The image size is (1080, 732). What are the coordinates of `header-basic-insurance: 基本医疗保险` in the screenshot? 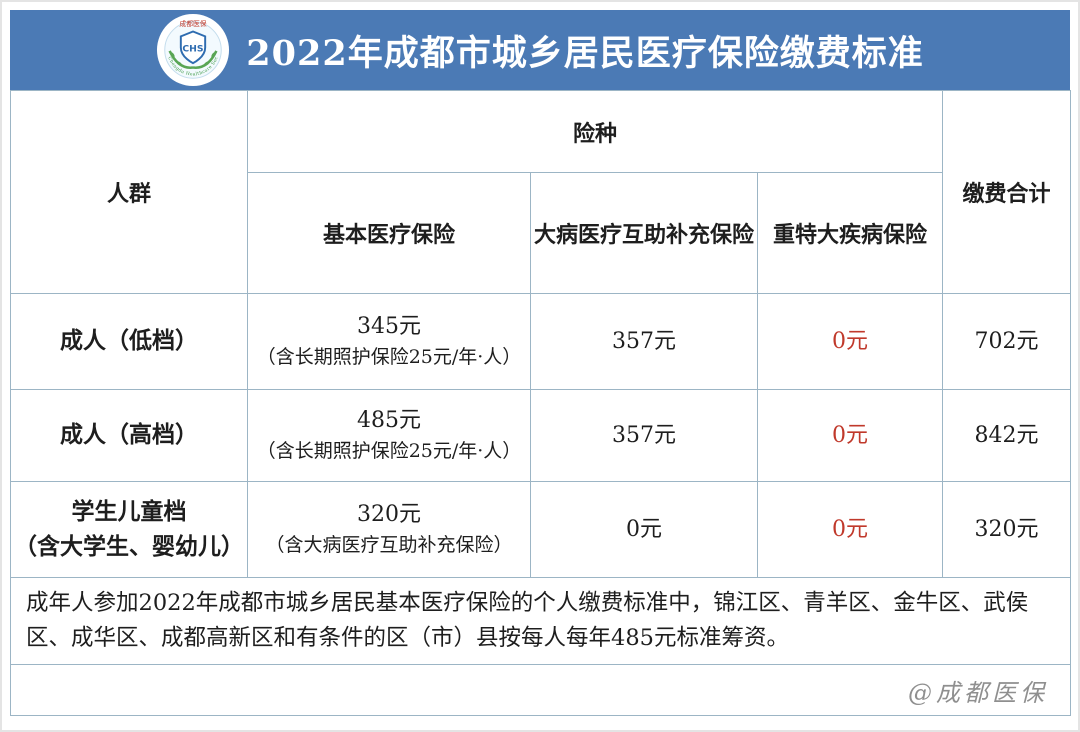 It's located at (389, 233).